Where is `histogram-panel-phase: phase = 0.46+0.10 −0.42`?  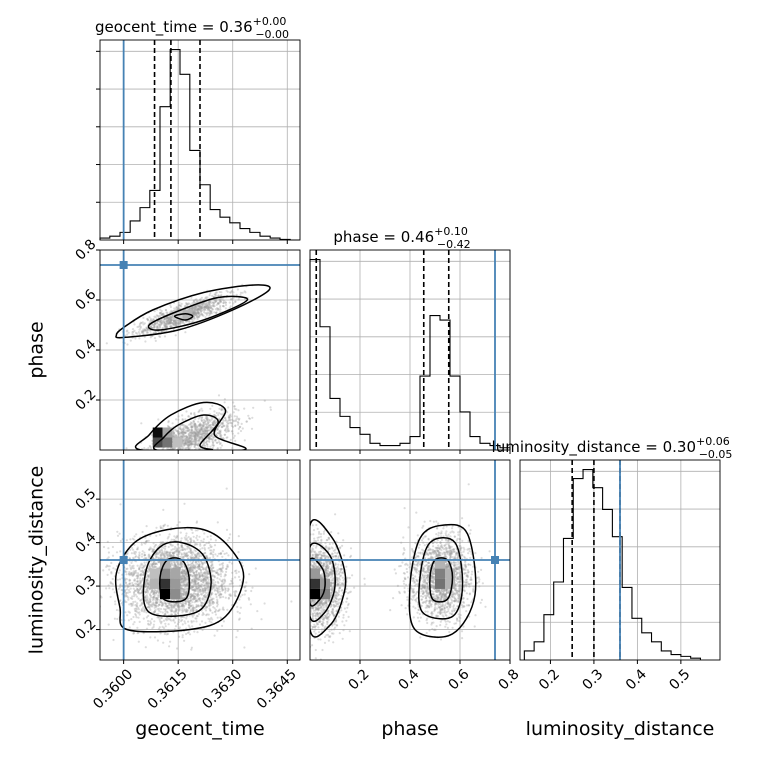
histogram-panel-phase: phase = 0.46+0.10 −0.42 is located at coordinates (410, 339).